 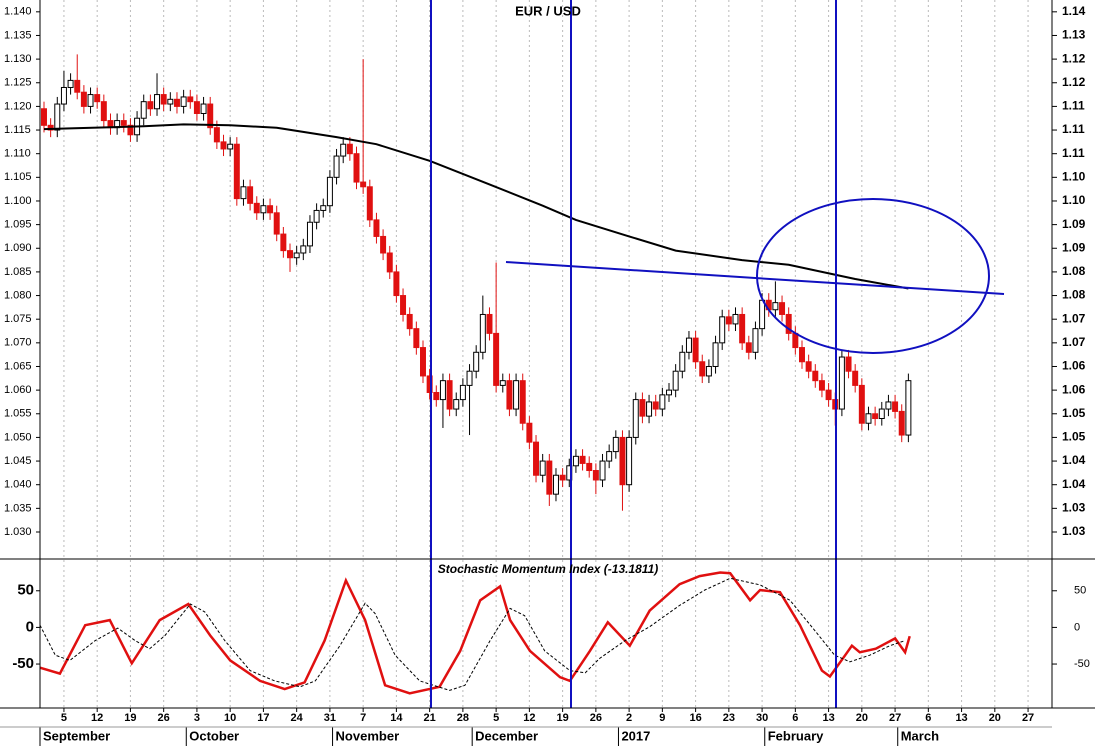 I want to click on y-tick-label: 1.040, so click(x=18, y=485).